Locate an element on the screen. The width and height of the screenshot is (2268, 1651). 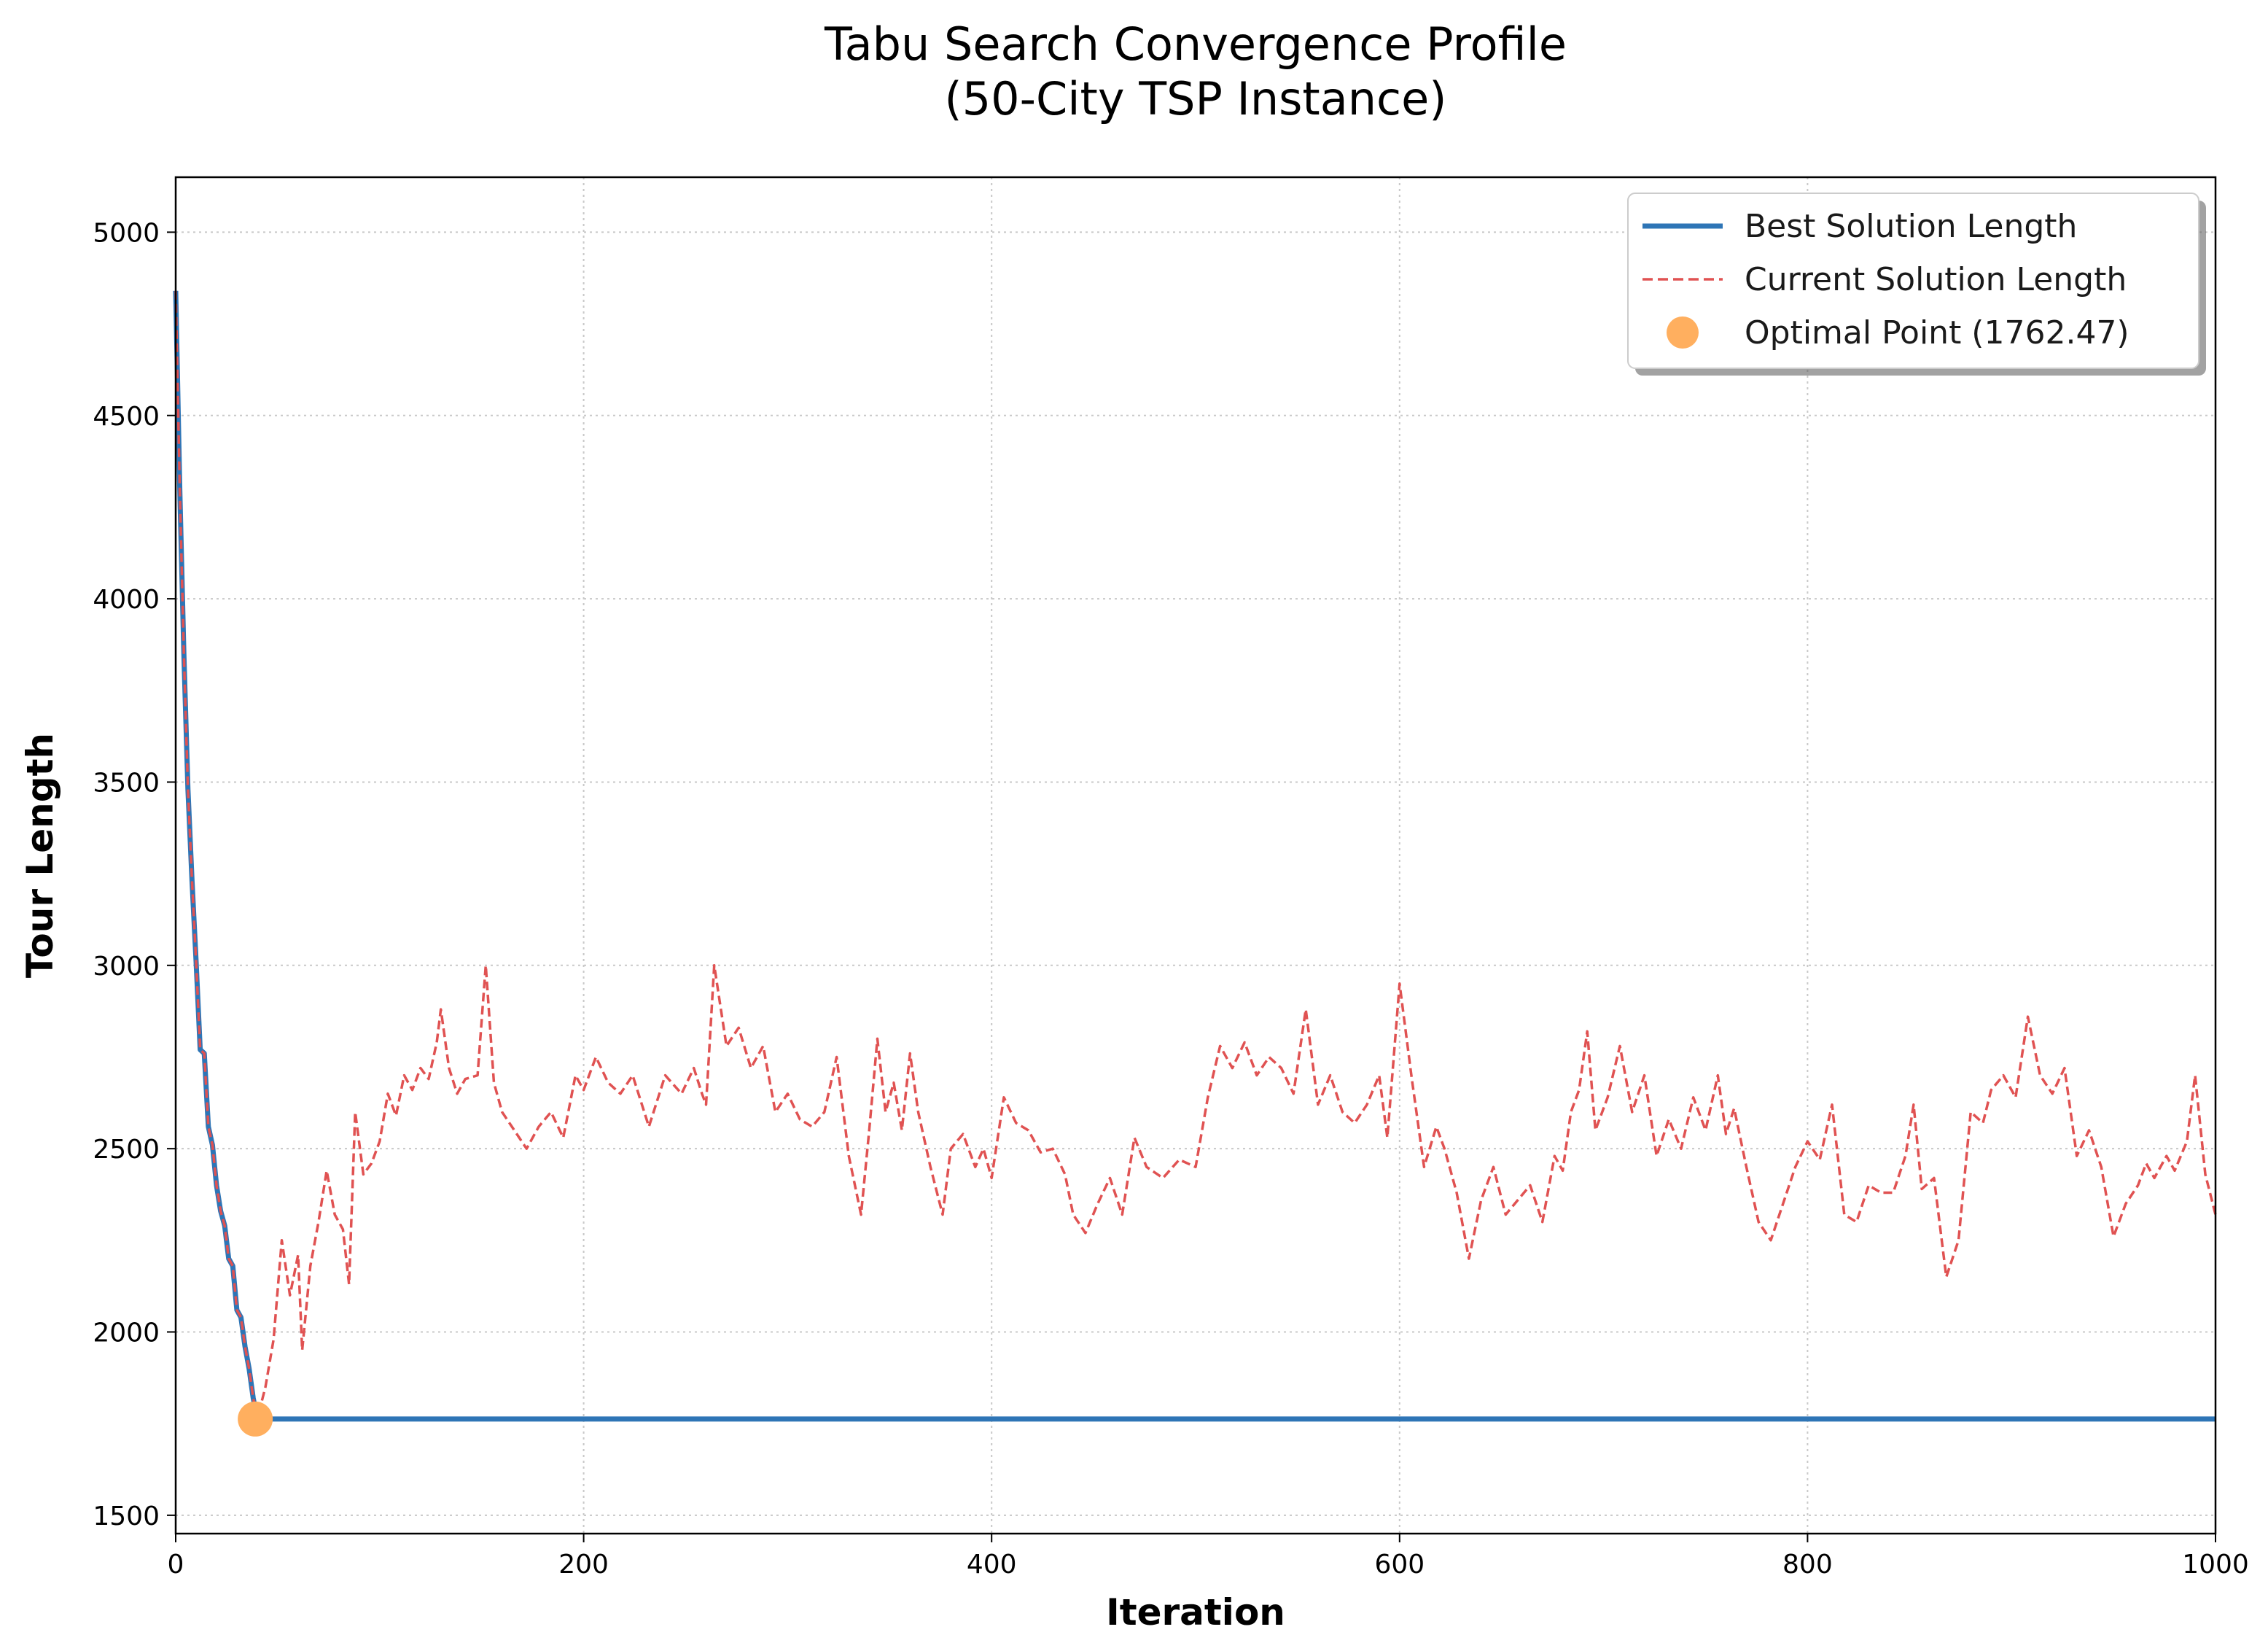
x-axis-label: Iteration is located at coordinates (1195, 1612).